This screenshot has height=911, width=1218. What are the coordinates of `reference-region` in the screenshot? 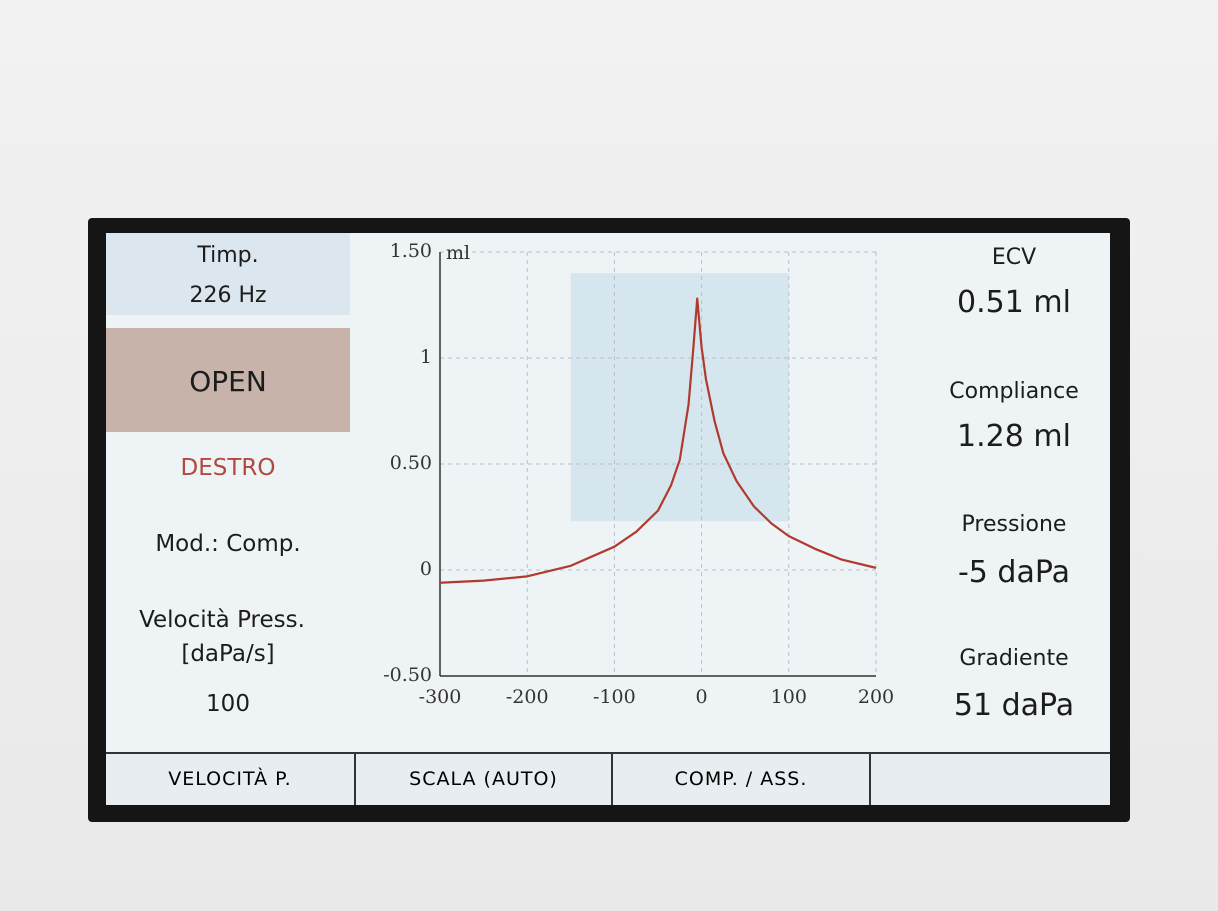 It's located at (679, 397).